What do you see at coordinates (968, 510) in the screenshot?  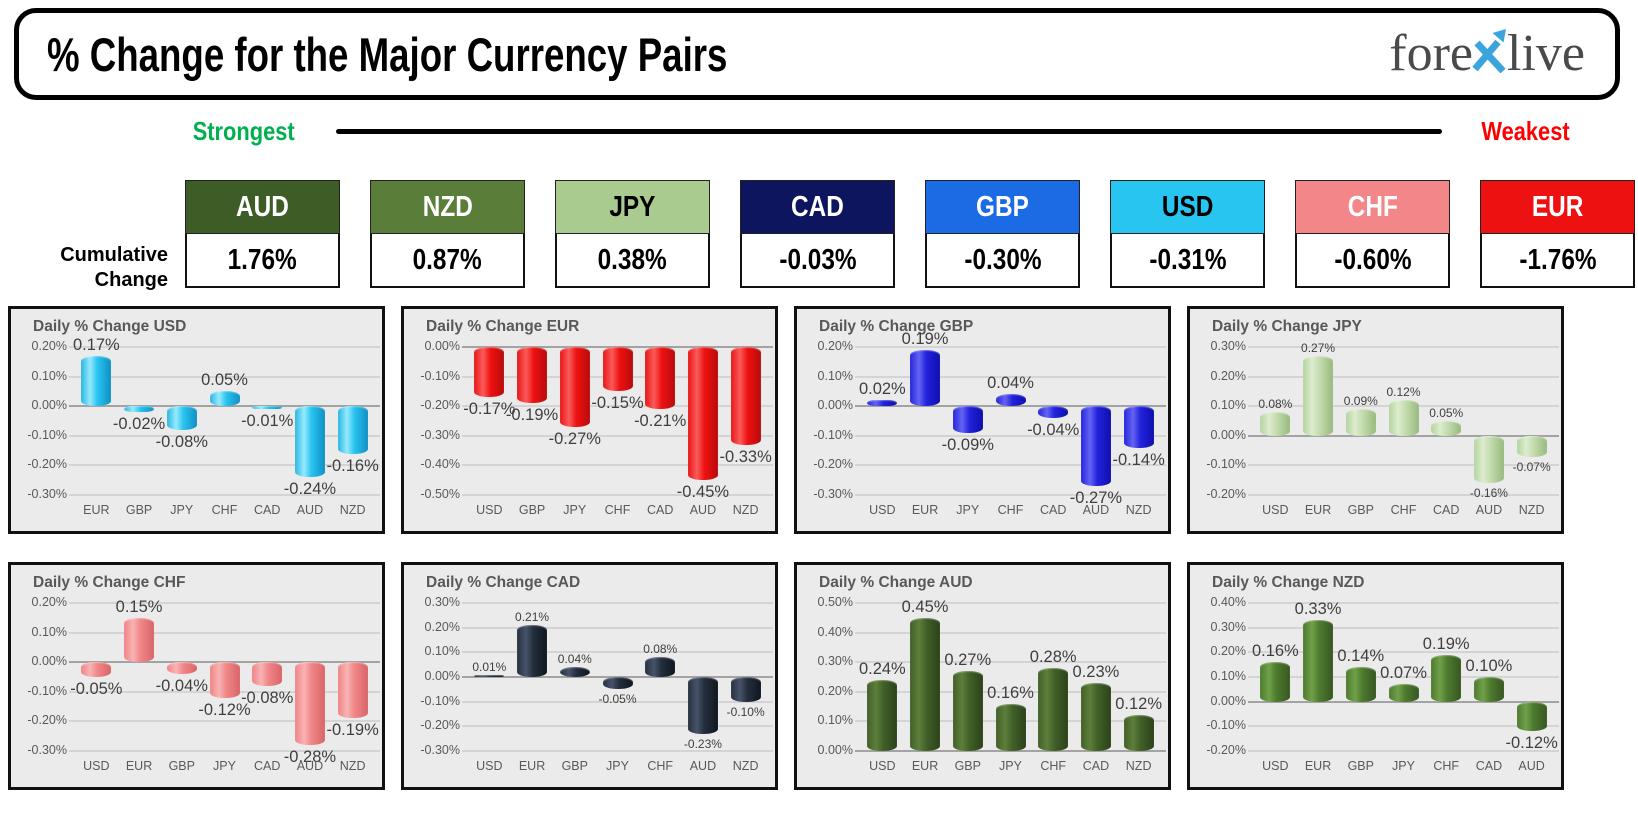 I see `x-category-label: JPY` at bounding box center [968, 510].